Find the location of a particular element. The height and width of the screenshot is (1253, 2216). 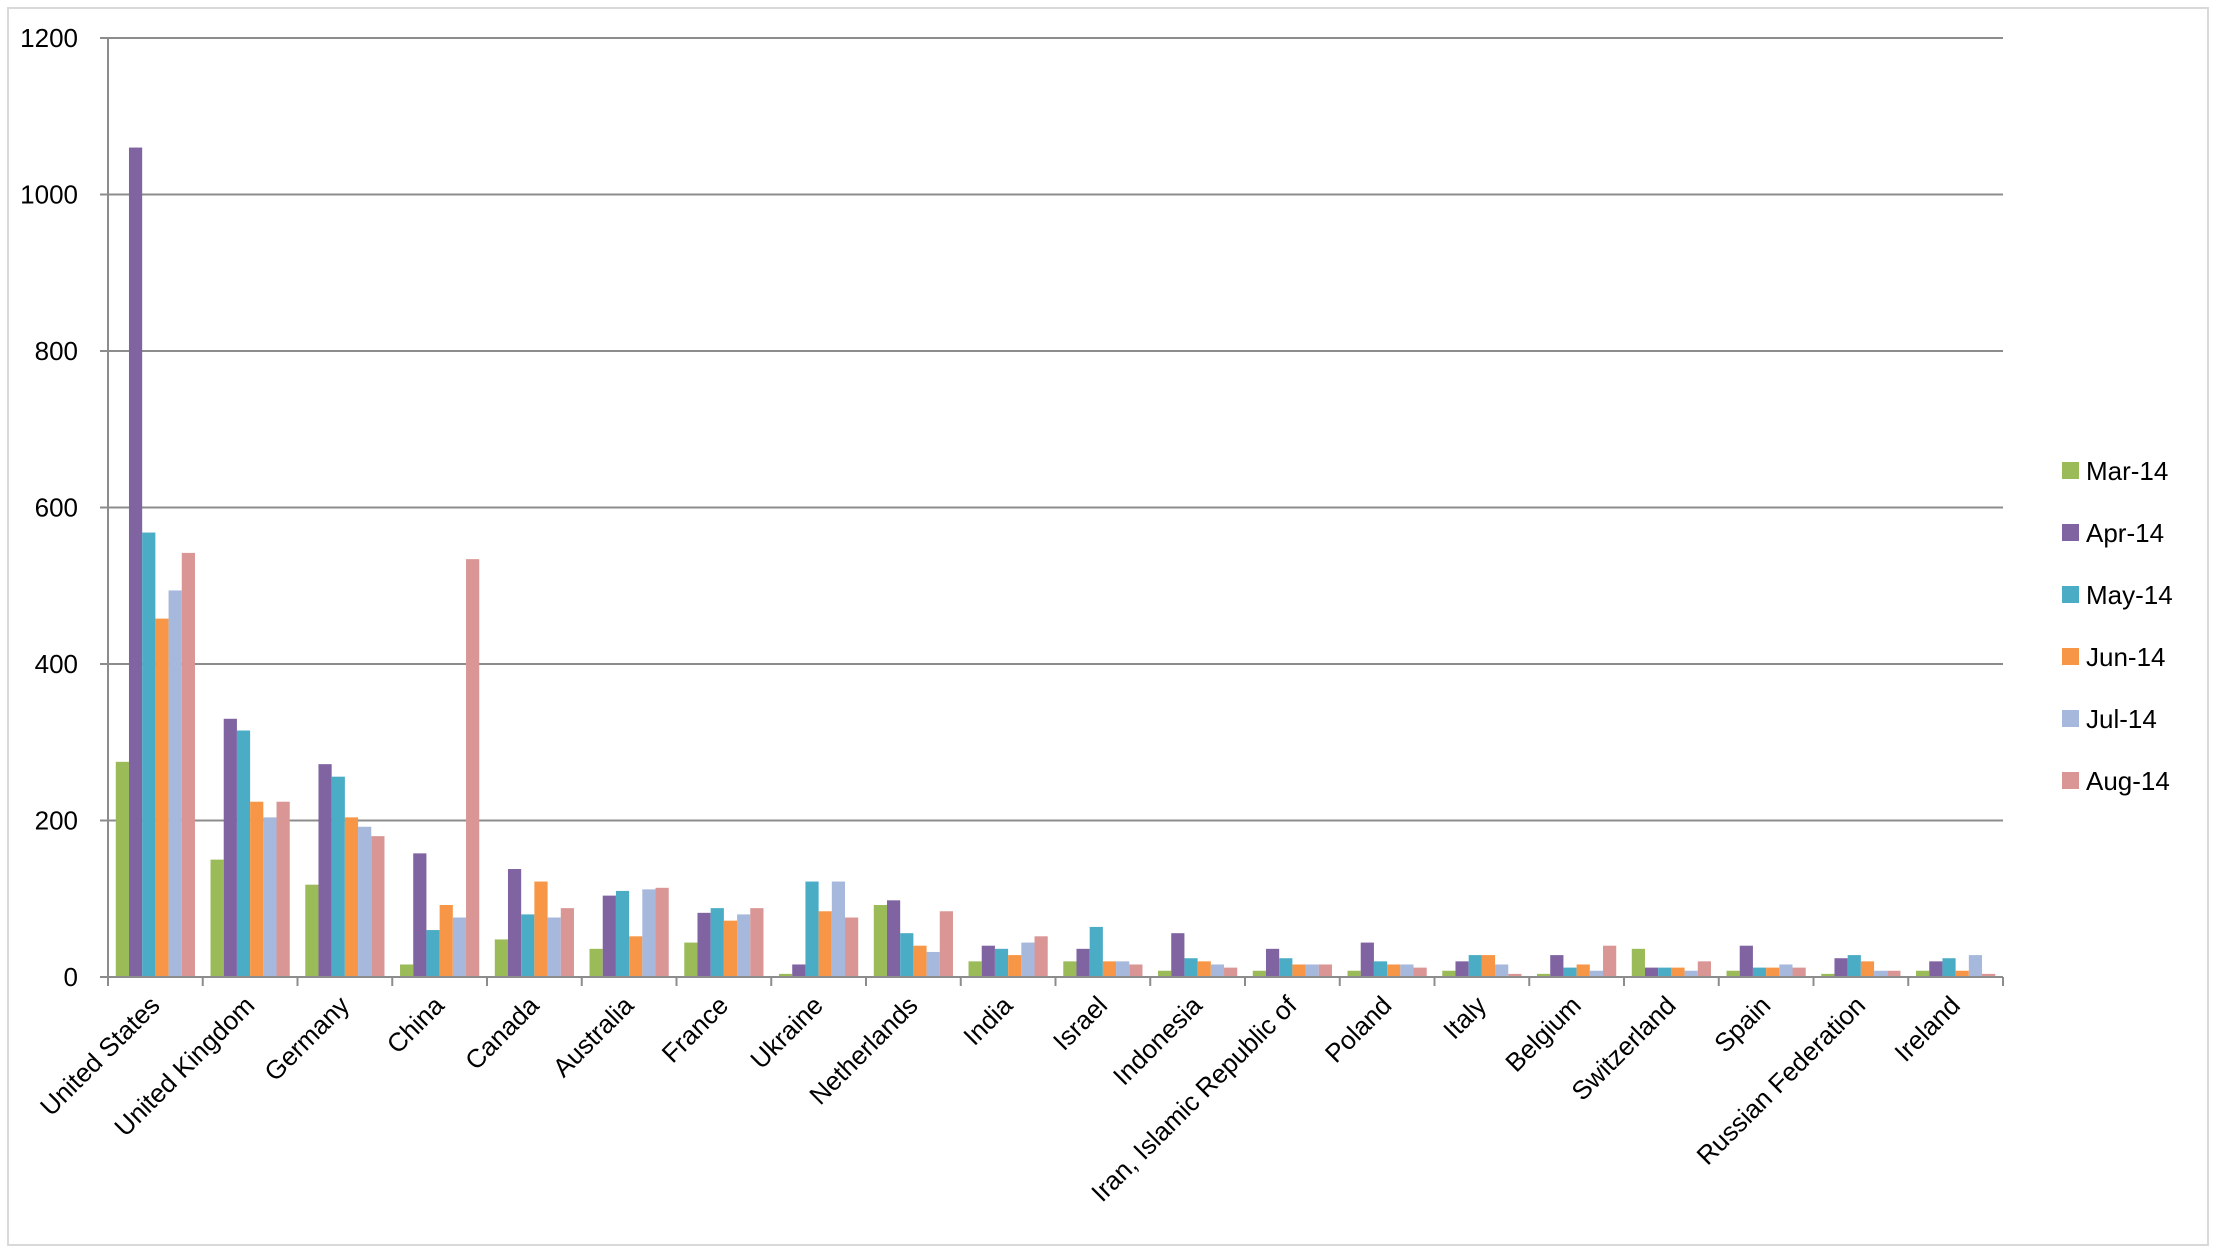

bar-mar-14-russian-federation is located at coordinates (1828, 975).